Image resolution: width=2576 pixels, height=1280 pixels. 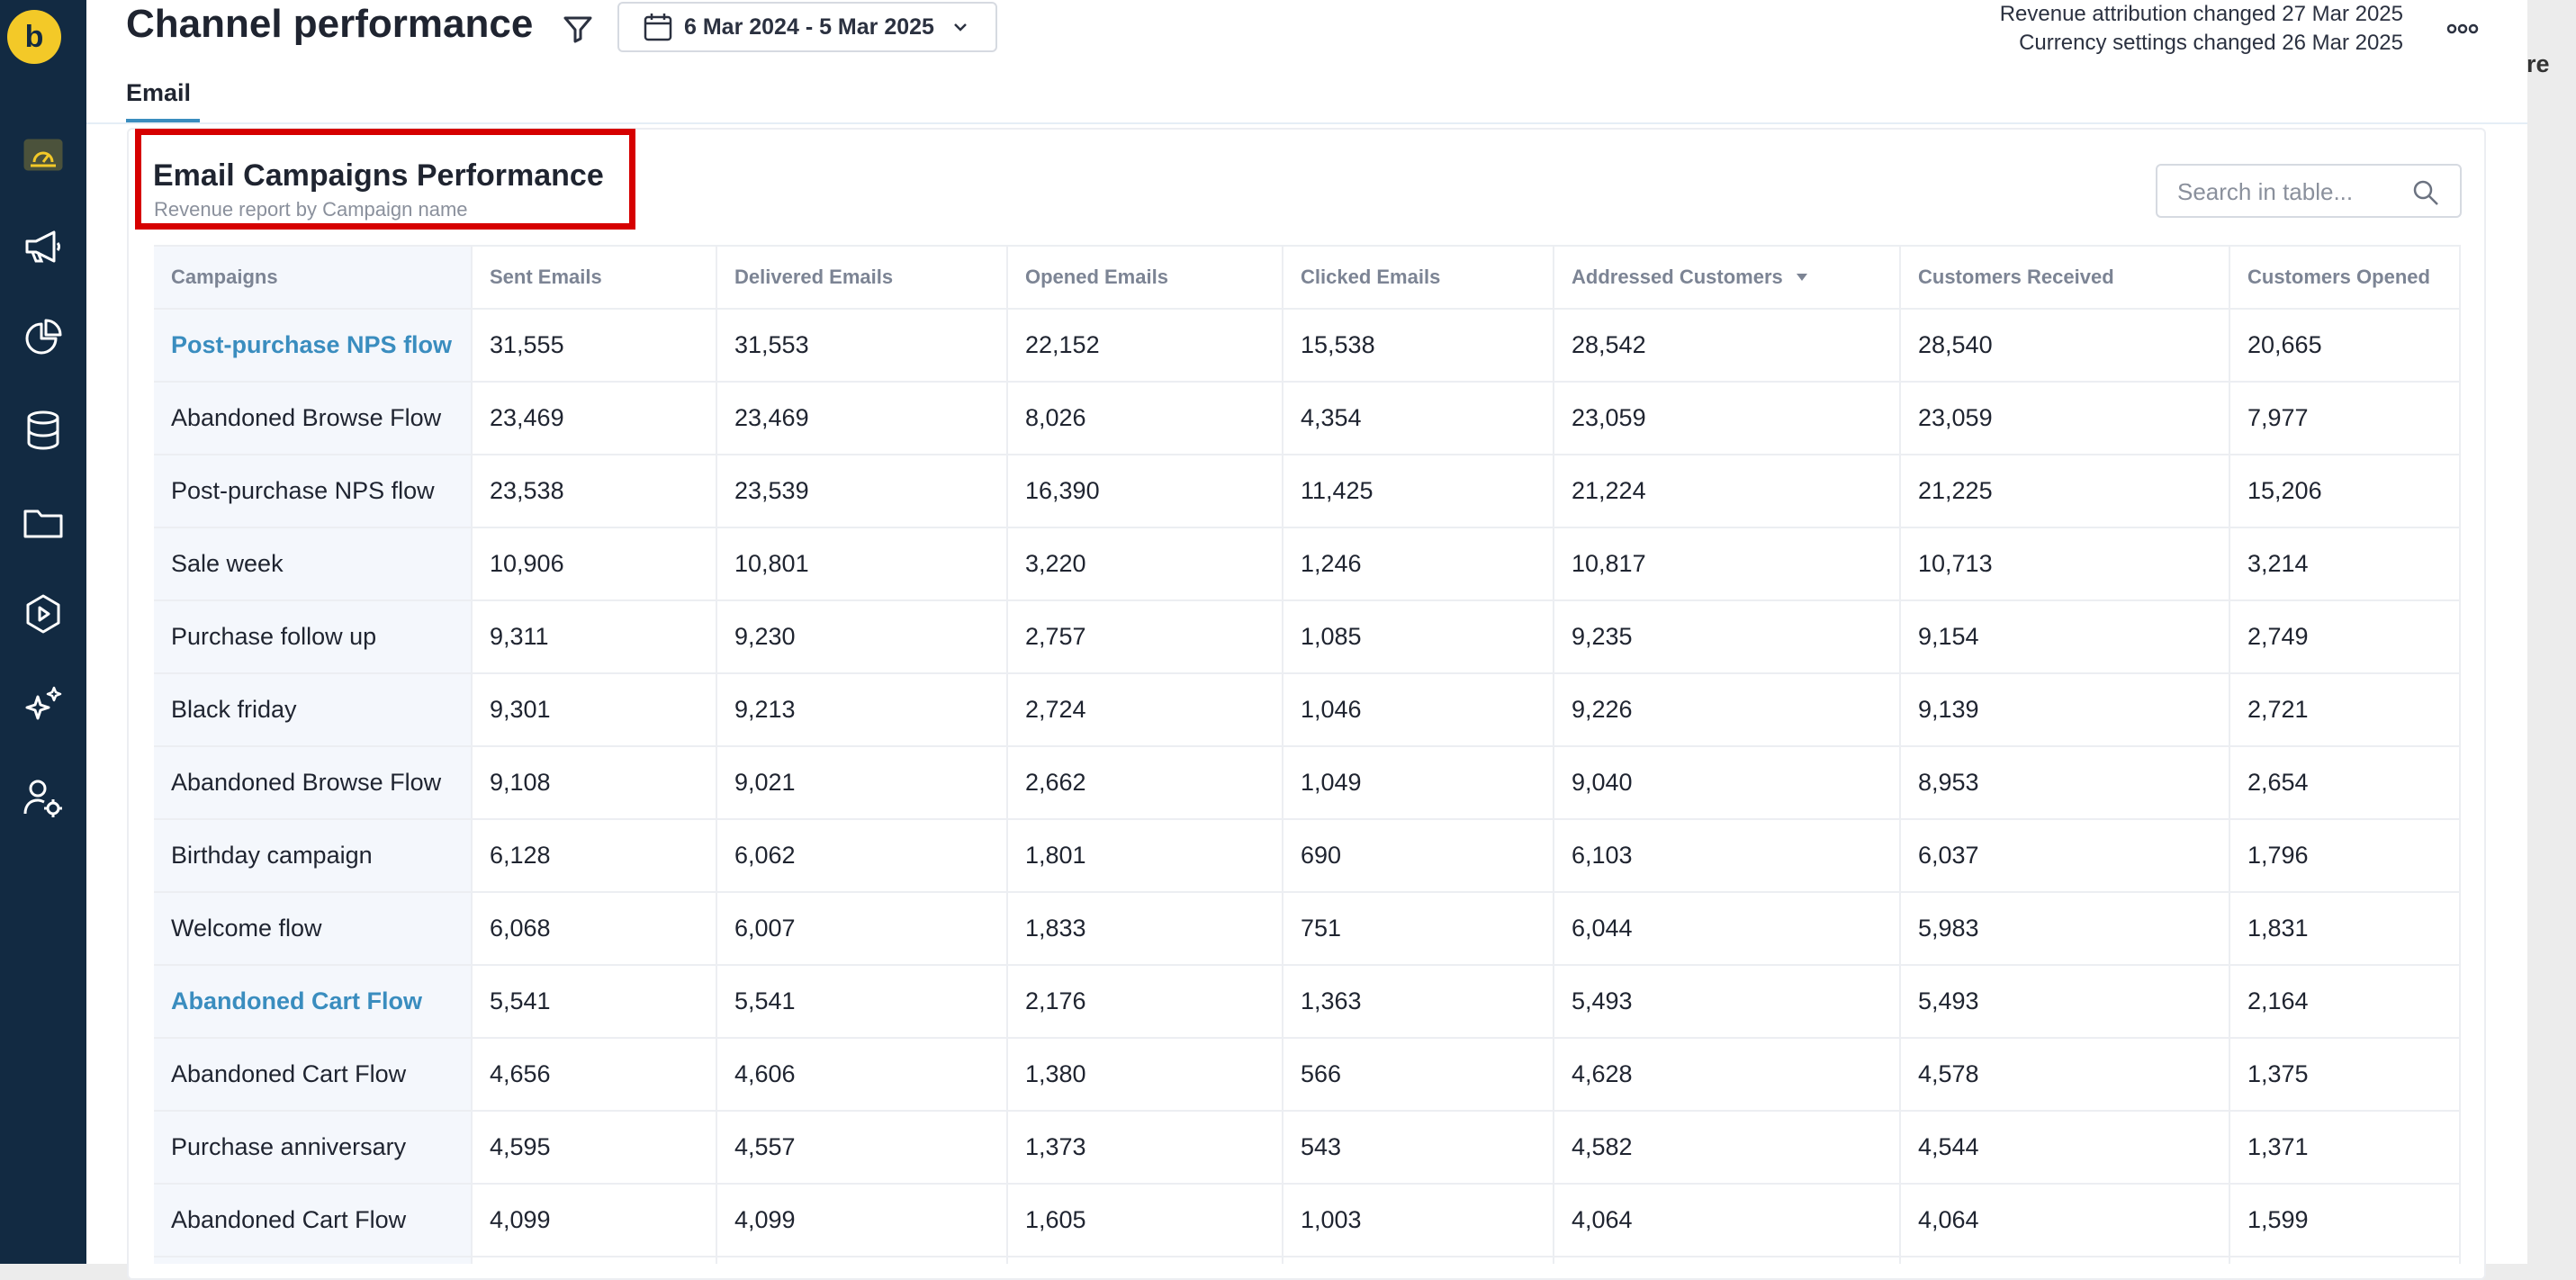 What do you see at coordinates (1802, 277) in the screenshot?
I see `sort-descending-icon` at bounding box center [1802, 277].